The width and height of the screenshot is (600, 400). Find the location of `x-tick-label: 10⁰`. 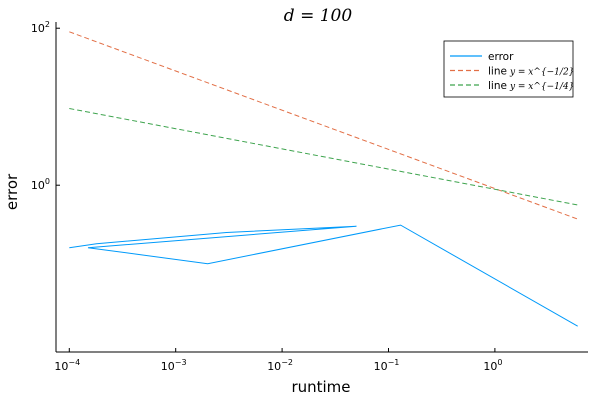

x-tick-label: 10⁰ is located at coordinates (492, 365).